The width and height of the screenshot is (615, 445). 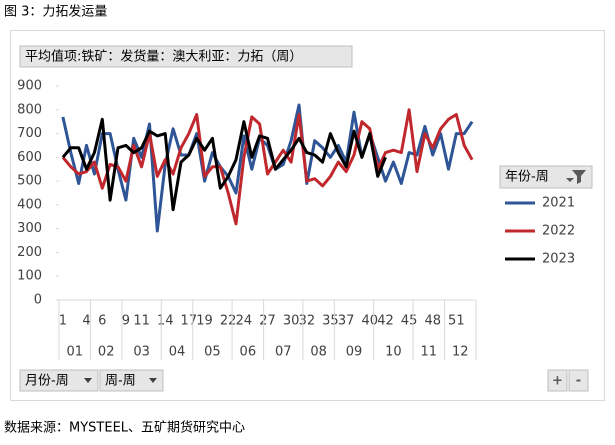 I want to click on x-tick-label: 6, so click(x=102, y=321).